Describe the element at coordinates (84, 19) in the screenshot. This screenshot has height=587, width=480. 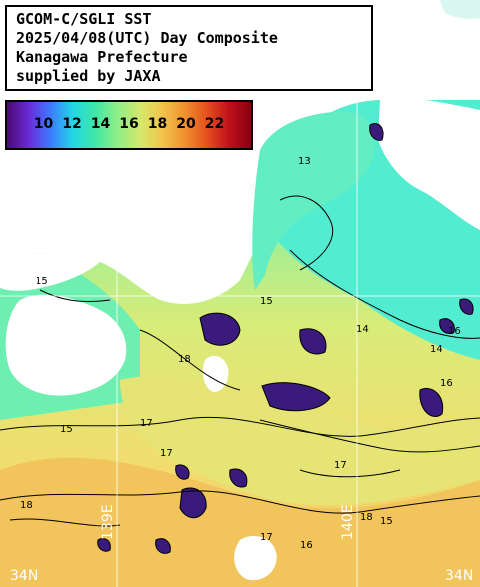
I see `title-line-1: GCOM-C/SGLI SST` at that location.